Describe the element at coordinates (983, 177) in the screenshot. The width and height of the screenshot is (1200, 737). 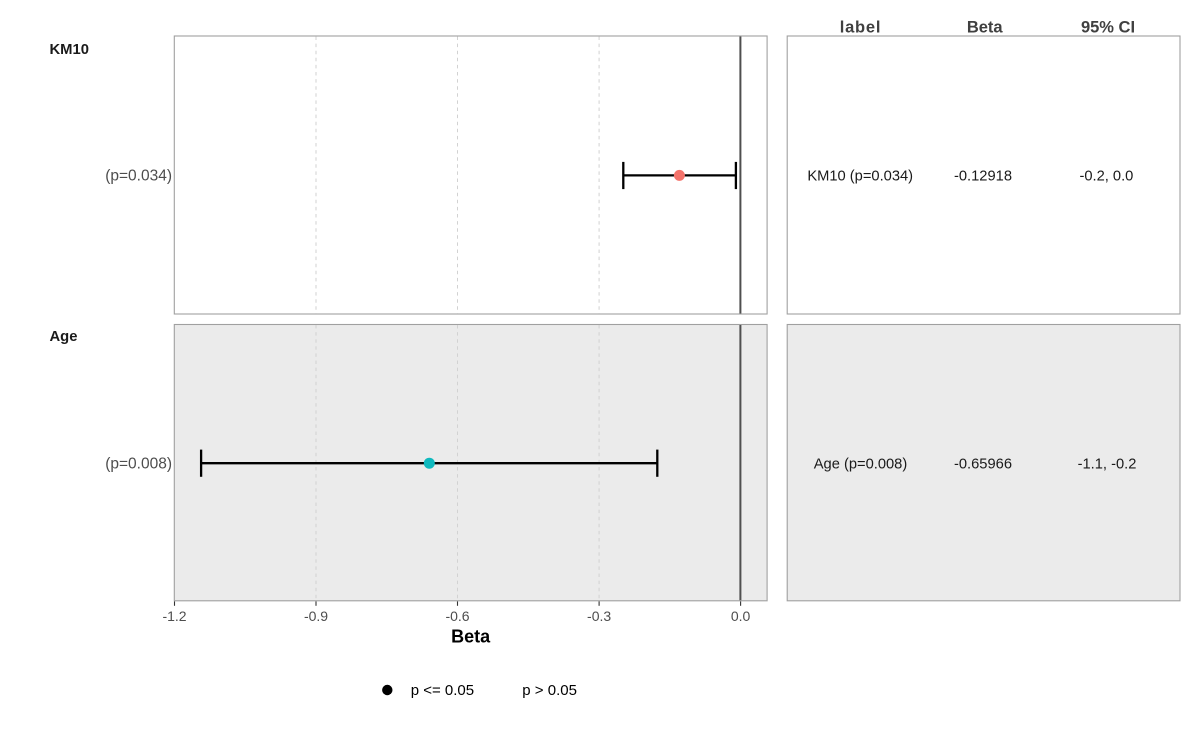
I see `svg-text: -0.12918` at that location.